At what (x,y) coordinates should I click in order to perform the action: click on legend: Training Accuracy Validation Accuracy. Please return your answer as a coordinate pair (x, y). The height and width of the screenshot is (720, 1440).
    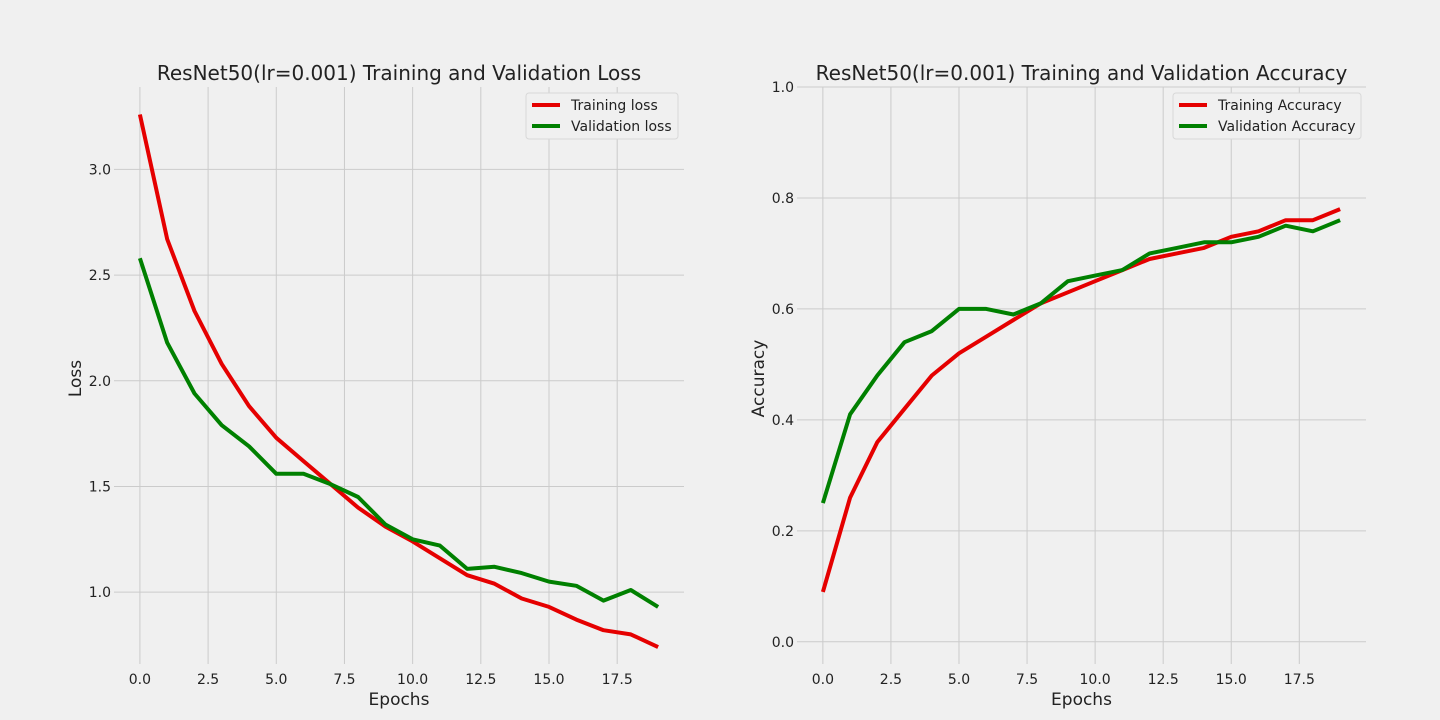
    Looking at the image, I should click on (1267, 116).